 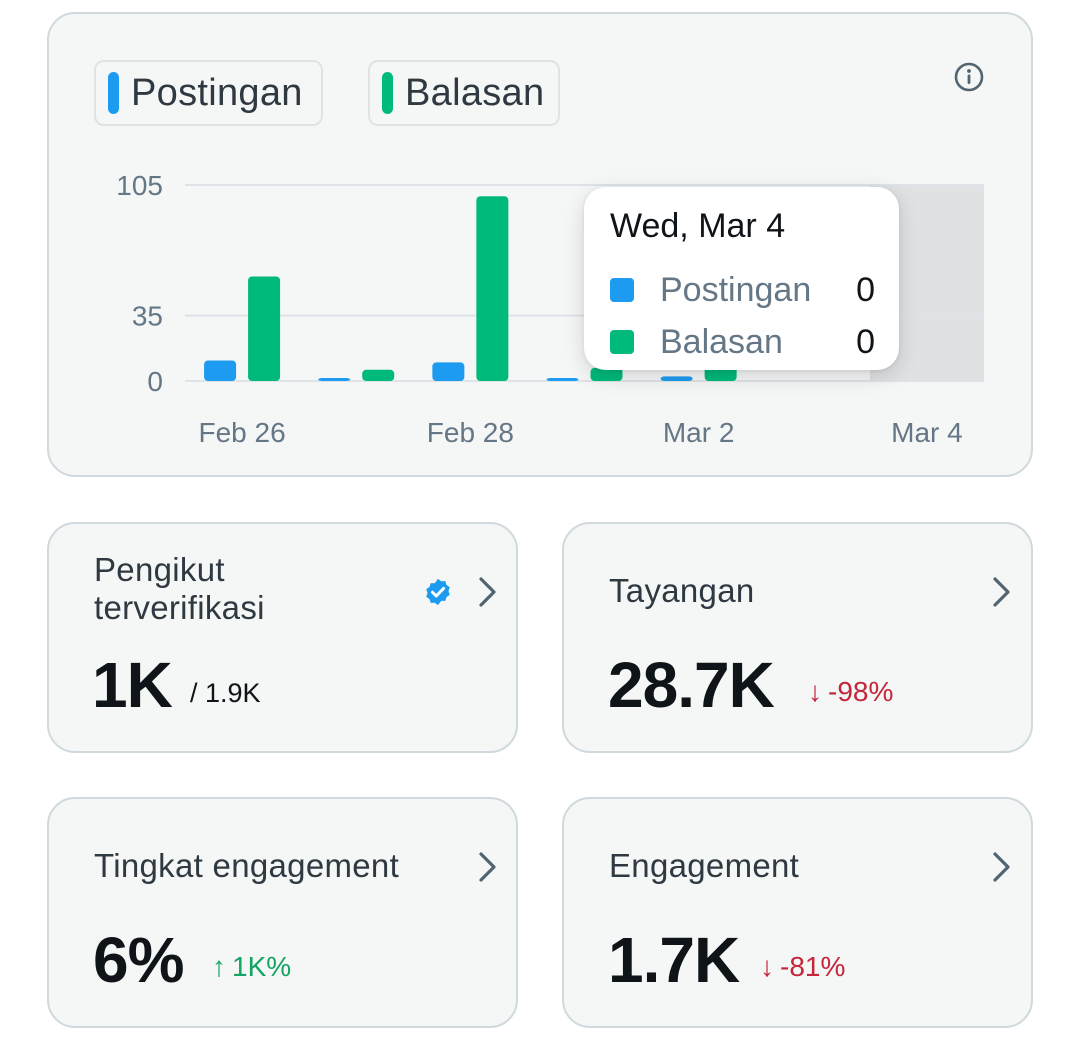 I want to click on engagements-delta: ↓ -81%, so click(x=802, y=967).